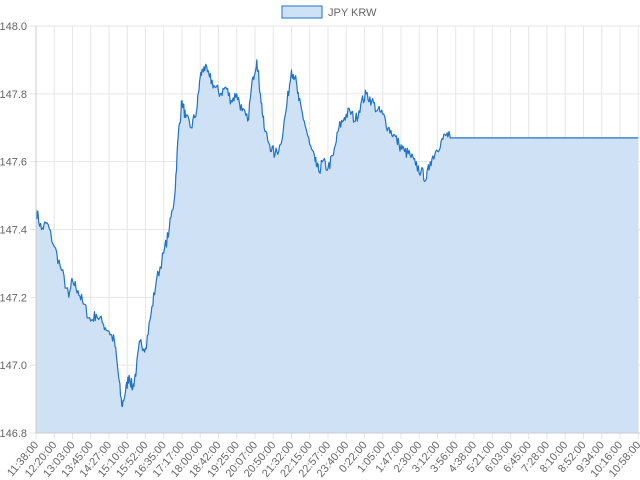 The height and width of the screenshot is (480, 640). Describe the element at coordinates (352, 13) in the screenshot. I see `legend-label: JPY KRW` at that location.